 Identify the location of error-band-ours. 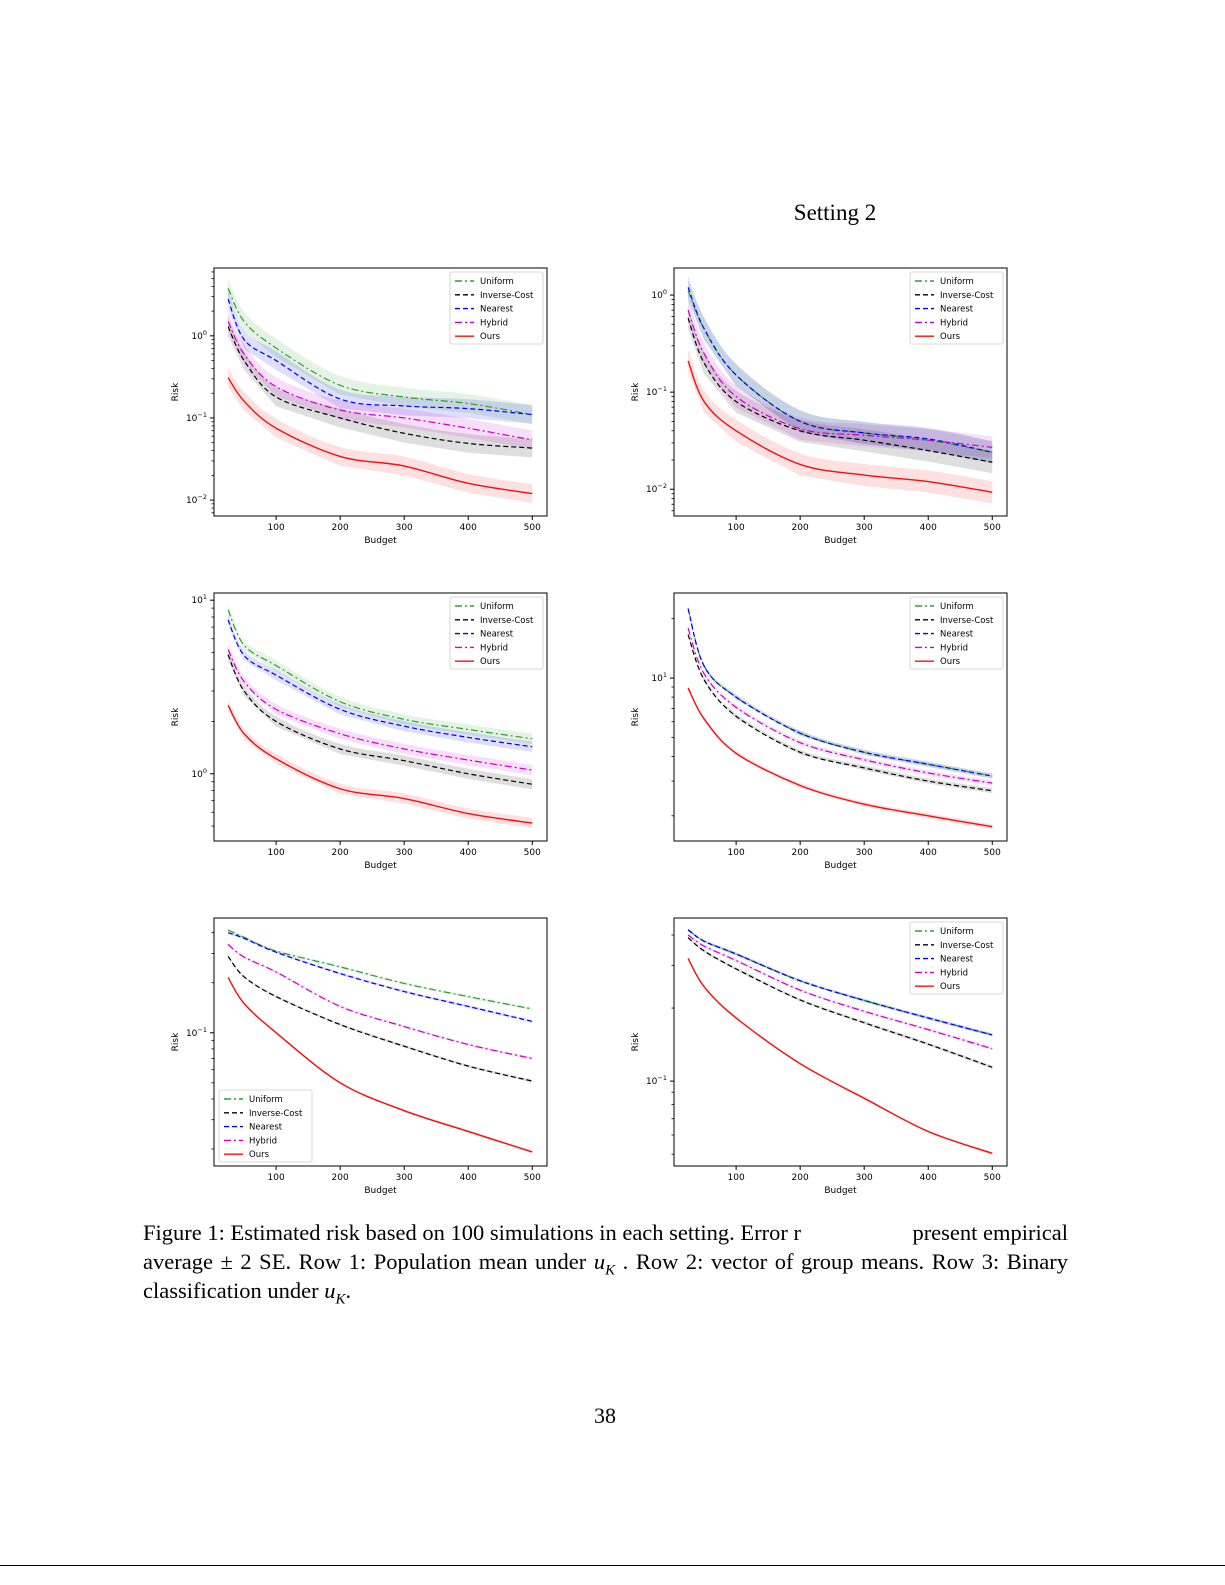
(380, 764).